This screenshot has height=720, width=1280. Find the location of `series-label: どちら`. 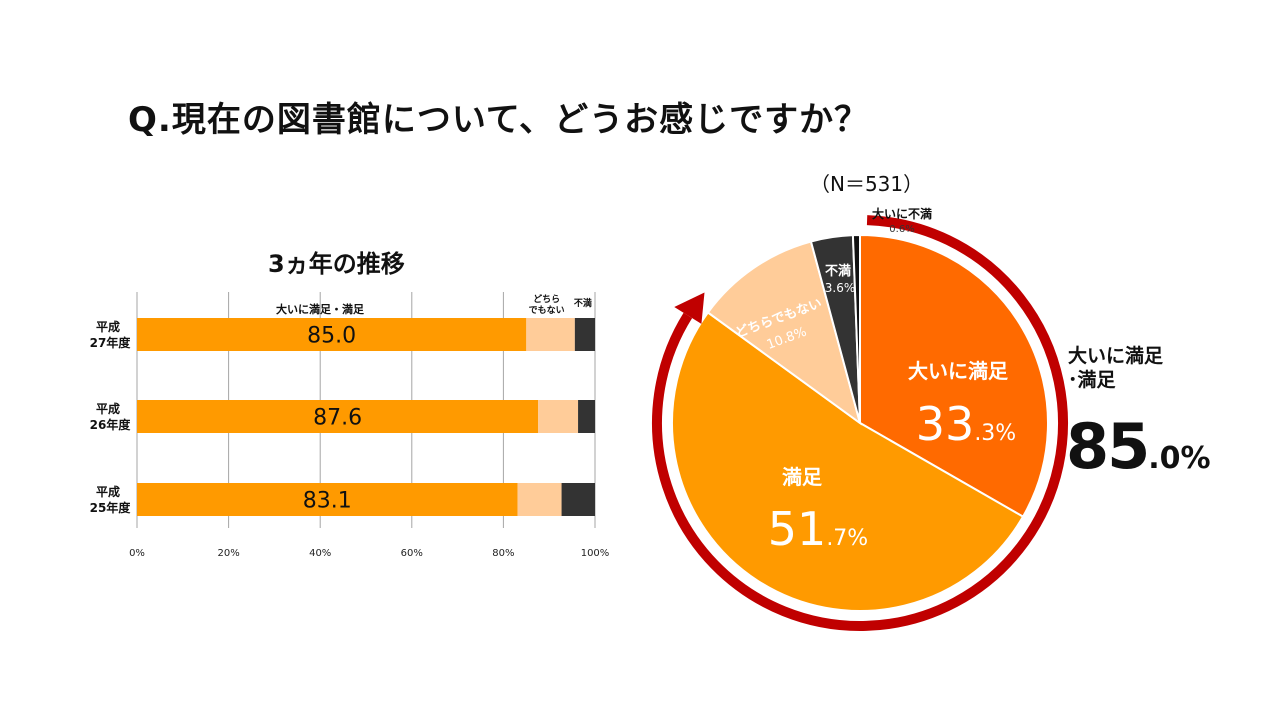

series-label: どちら is located at coordinates (546, 299).